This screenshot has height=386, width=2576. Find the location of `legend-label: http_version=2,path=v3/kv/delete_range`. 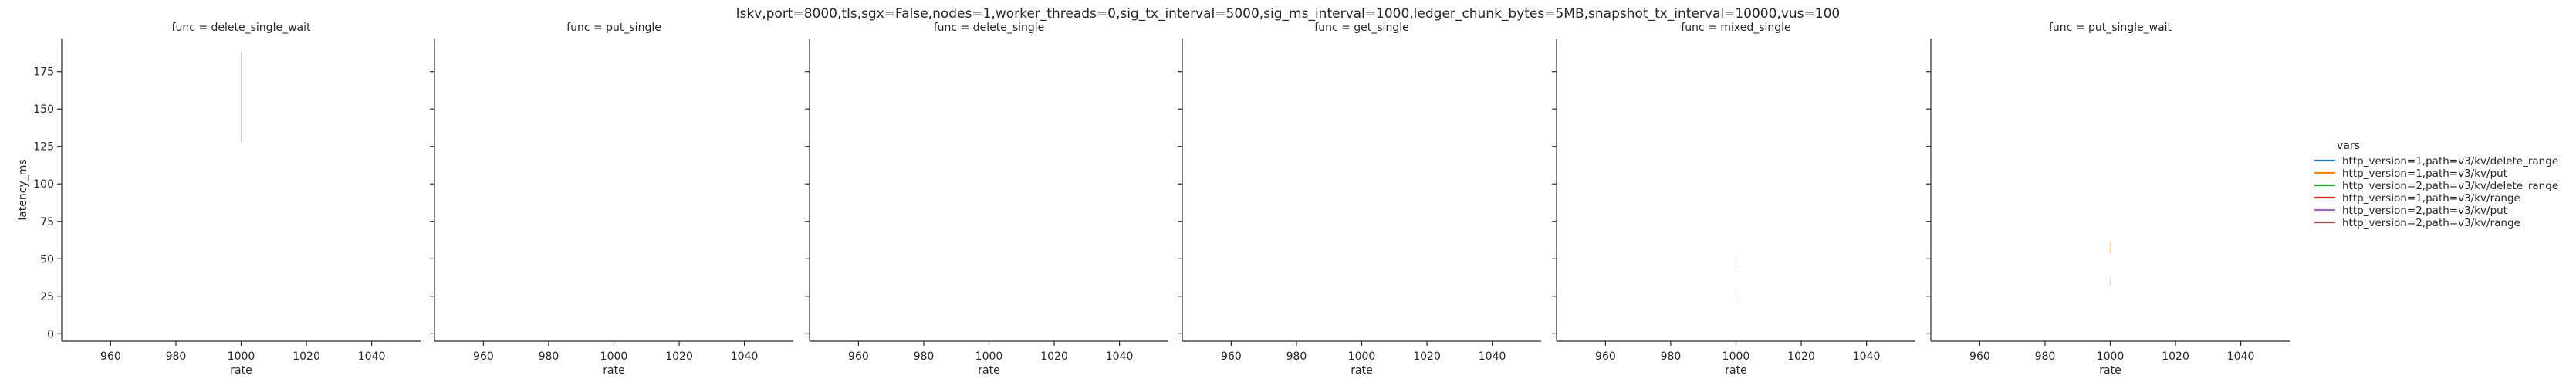

legend-label: http_version=2,path=v3/kv/delete_range is located at coordinates (2450, 186).